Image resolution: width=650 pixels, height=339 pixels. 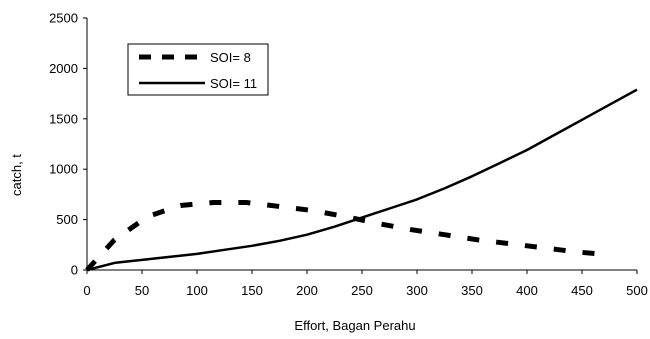 What do you see at coordinates (63, 118) in the screenshot?
I see `y-tick-label: 1500` at bounding box center [63, 118].